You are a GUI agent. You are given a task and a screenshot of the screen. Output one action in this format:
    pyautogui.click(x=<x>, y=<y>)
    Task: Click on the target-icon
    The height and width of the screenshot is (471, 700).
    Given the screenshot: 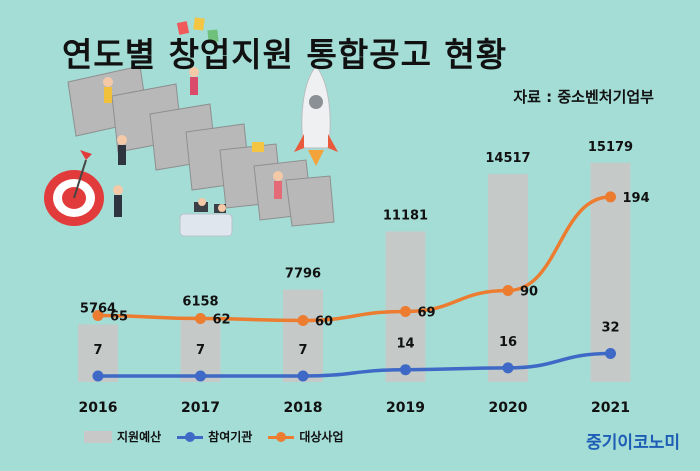 What is the action you would take?
    pyautogui.click(x=74, y=188)
    